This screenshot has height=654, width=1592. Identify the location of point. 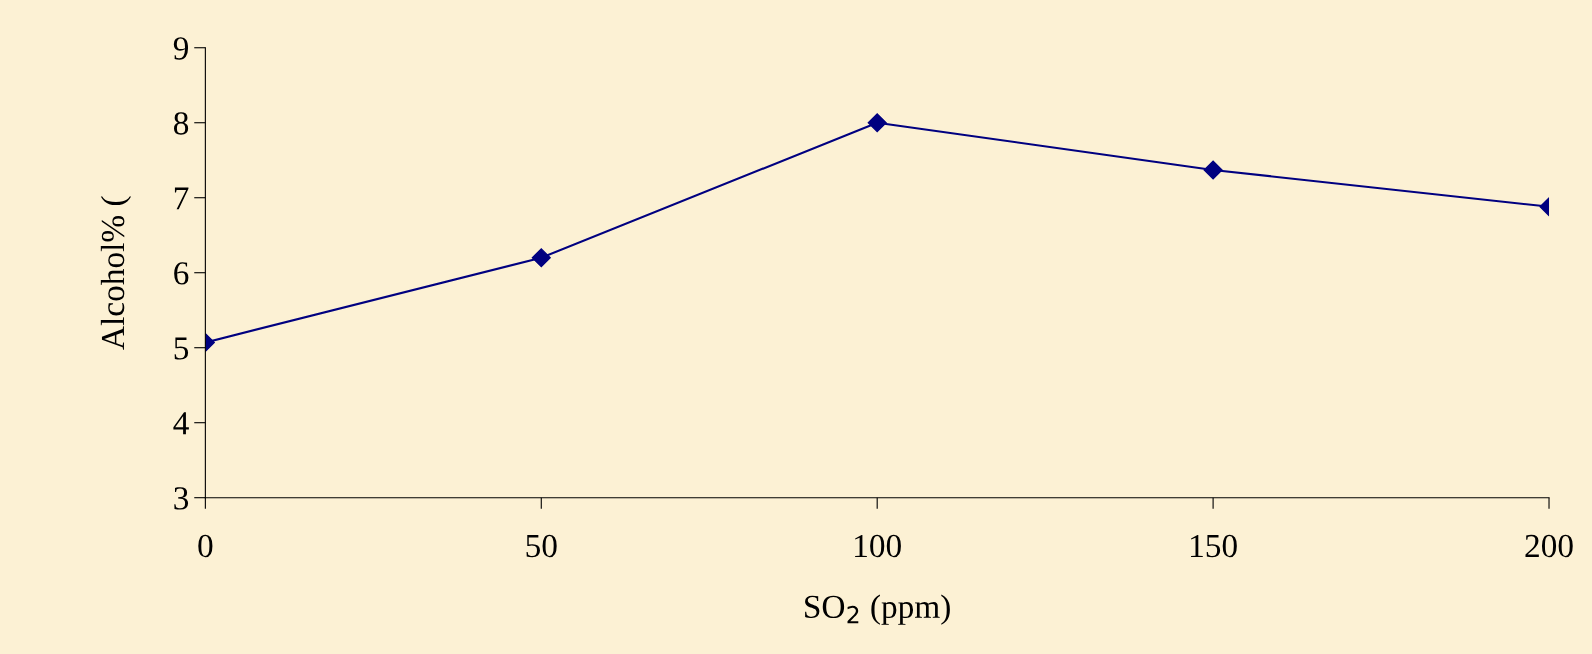
(877, 123).